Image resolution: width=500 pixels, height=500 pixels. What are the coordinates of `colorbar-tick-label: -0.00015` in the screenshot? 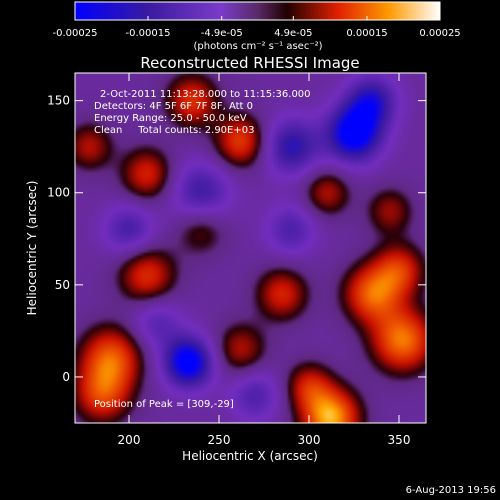 It's located at (148, 33).